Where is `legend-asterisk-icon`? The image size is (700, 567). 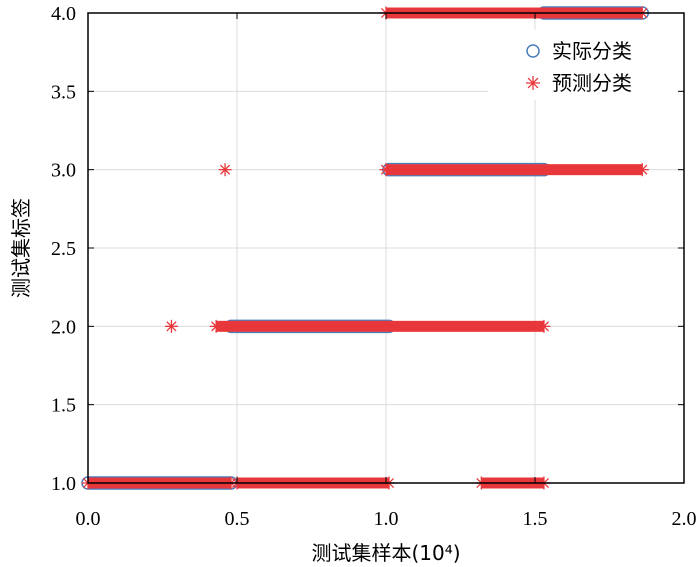
legend-asterisk-icon is located at coordinates (533, 83).